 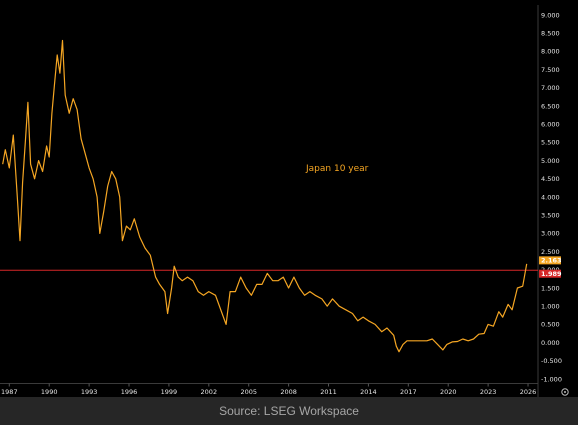 What do you see at coordinates (89, 392) in the screenshot?
I see `x-tick-label: 1993` at bounding box center [89, 392].